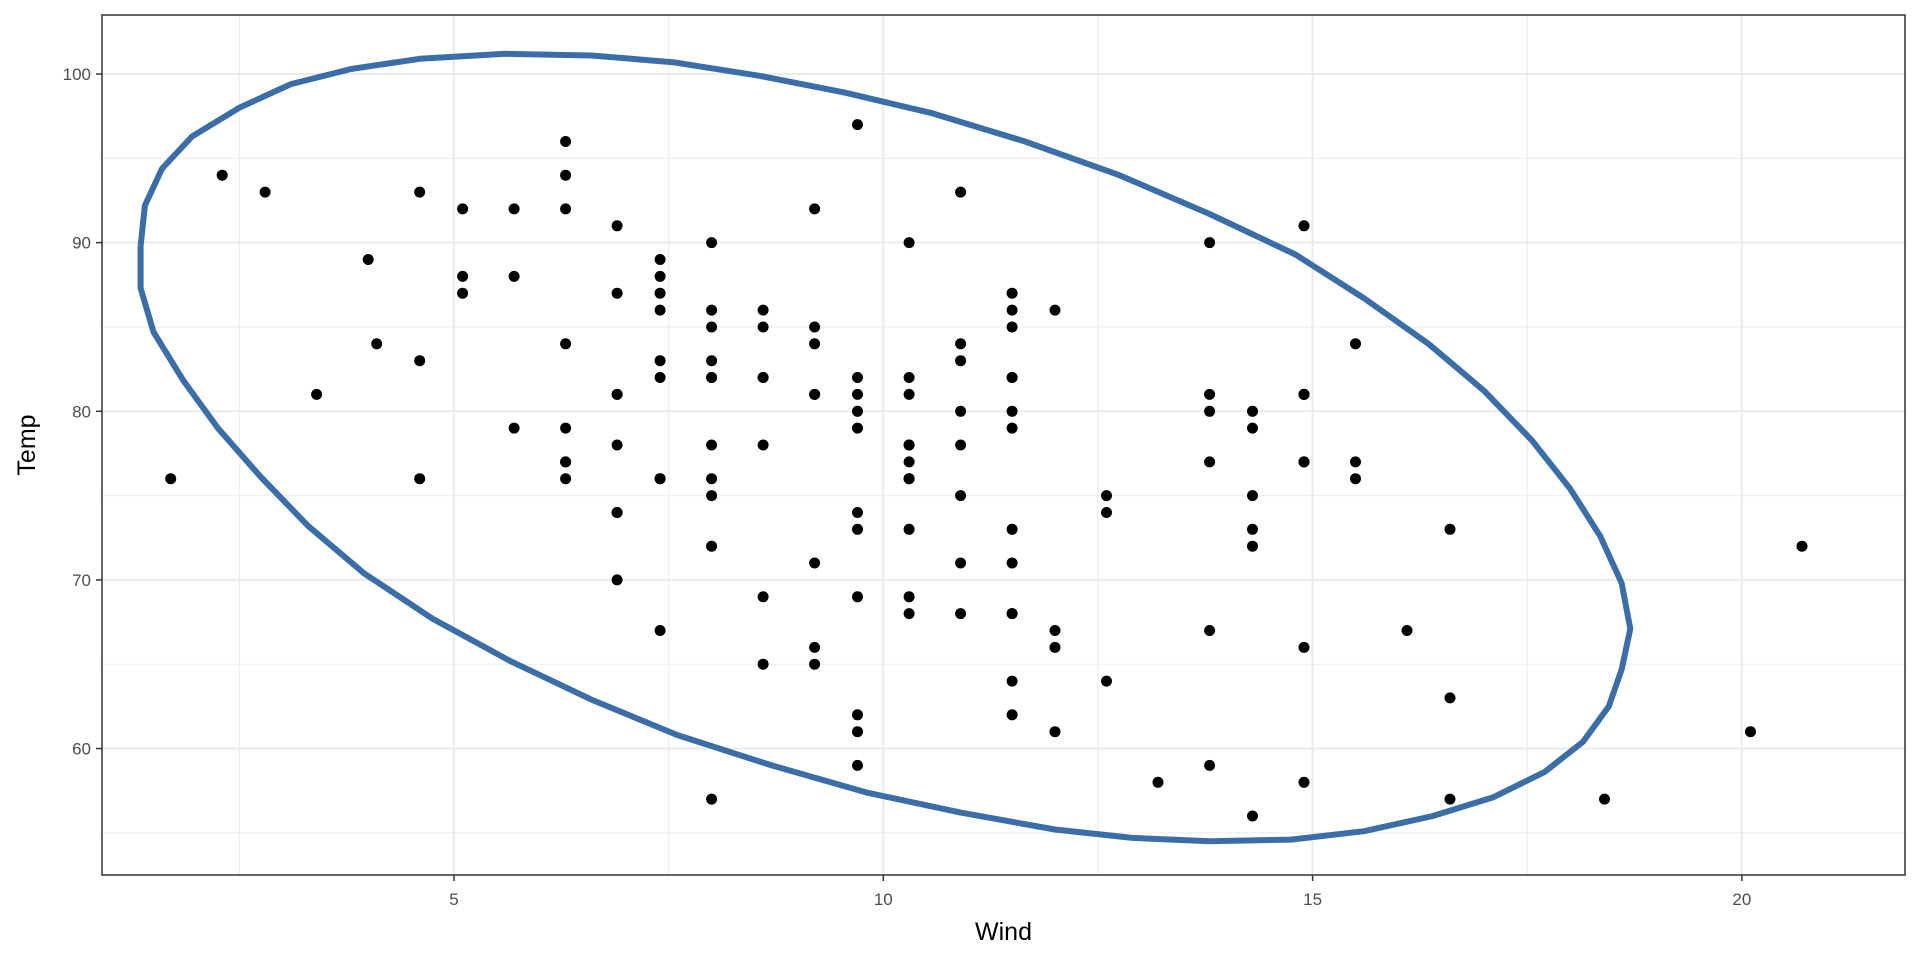 The width and height of the screenshot is (1920, 960). What do you see at coordinates (77, 74) in the screenshot?
I see `y-tick-label: 100` at bounding box center [77, 74].